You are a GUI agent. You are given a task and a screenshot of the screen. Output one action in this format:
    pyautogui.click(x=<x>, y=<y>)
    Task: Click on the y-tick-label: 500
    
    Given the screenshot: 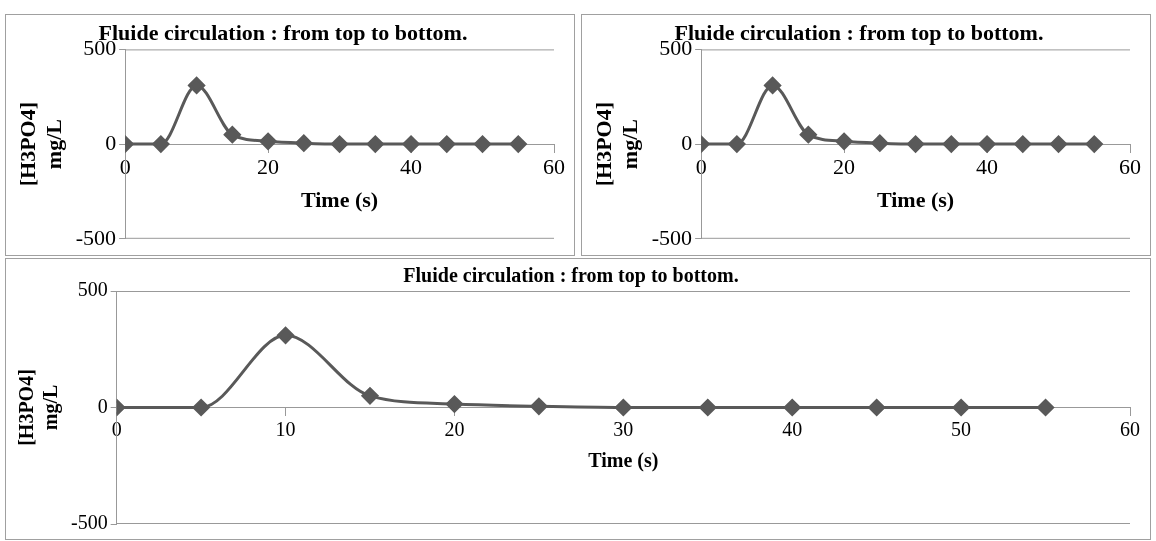 What is the action you would take?
    pyautogui.click(x=92, y=289)
    